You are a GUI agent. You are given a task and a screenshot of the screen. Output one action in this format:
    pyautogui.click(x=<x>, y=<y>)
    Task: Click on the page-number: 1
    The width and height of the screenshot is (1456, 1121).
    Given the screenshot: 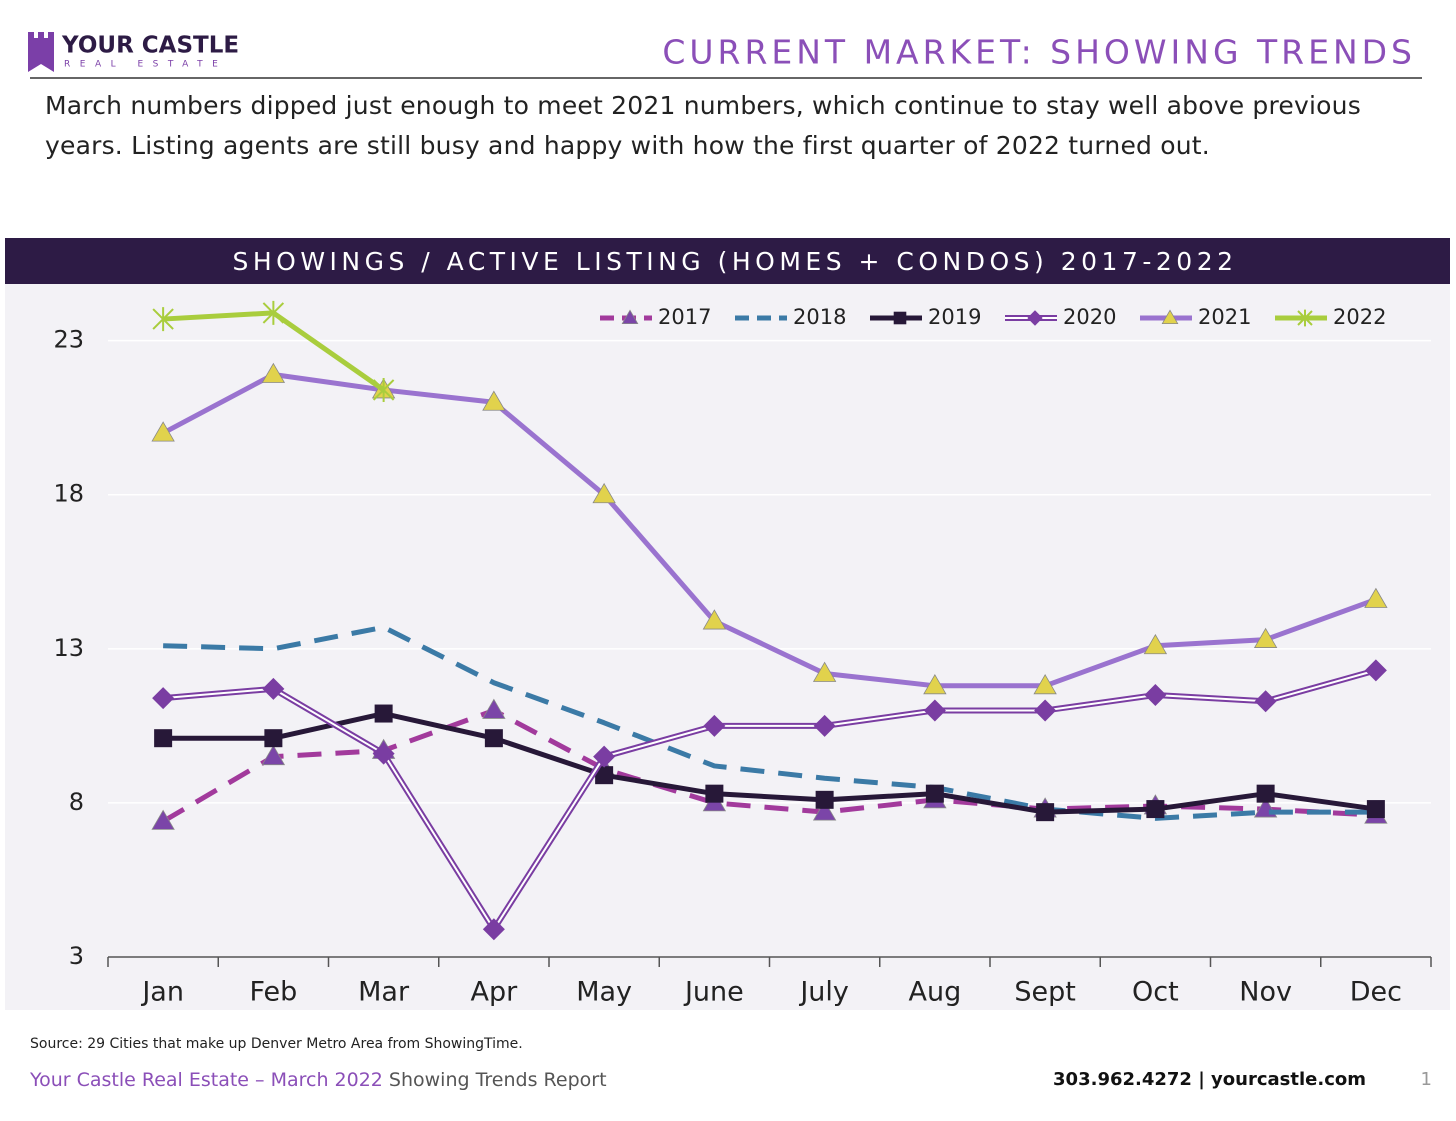 What is the action you would take?
    pyautogui.click(x=1426, y=1079)
    